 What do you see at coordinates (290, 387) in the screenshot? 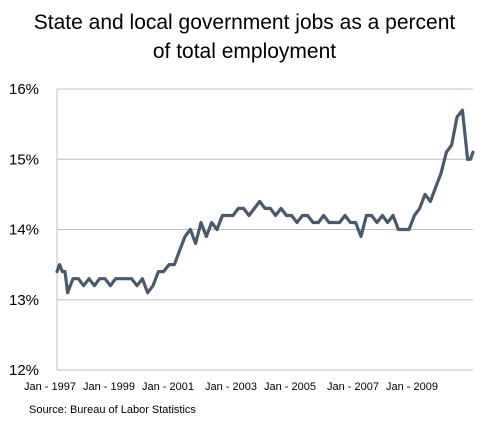
I see `x-tick-label: Jan - 2005` at bounding box center [290, 387].